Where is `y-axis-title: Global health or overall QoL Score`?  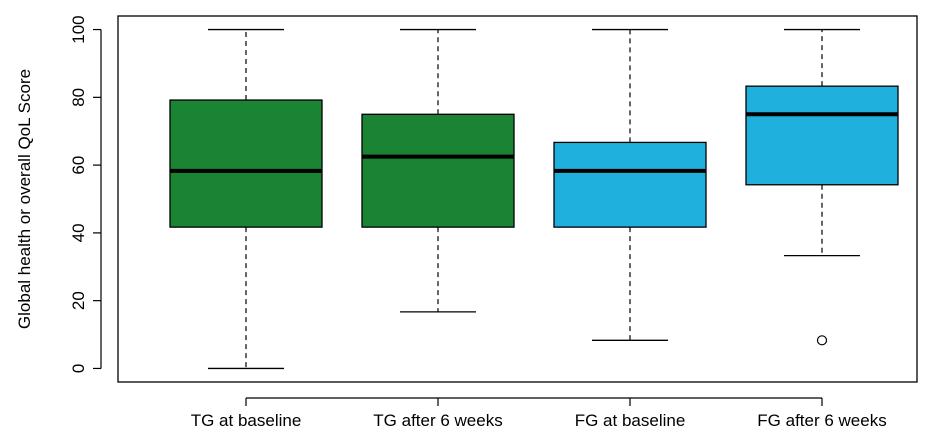
y-axis-title: Global health or overall QoL Score is located at coordinates (24, 199).